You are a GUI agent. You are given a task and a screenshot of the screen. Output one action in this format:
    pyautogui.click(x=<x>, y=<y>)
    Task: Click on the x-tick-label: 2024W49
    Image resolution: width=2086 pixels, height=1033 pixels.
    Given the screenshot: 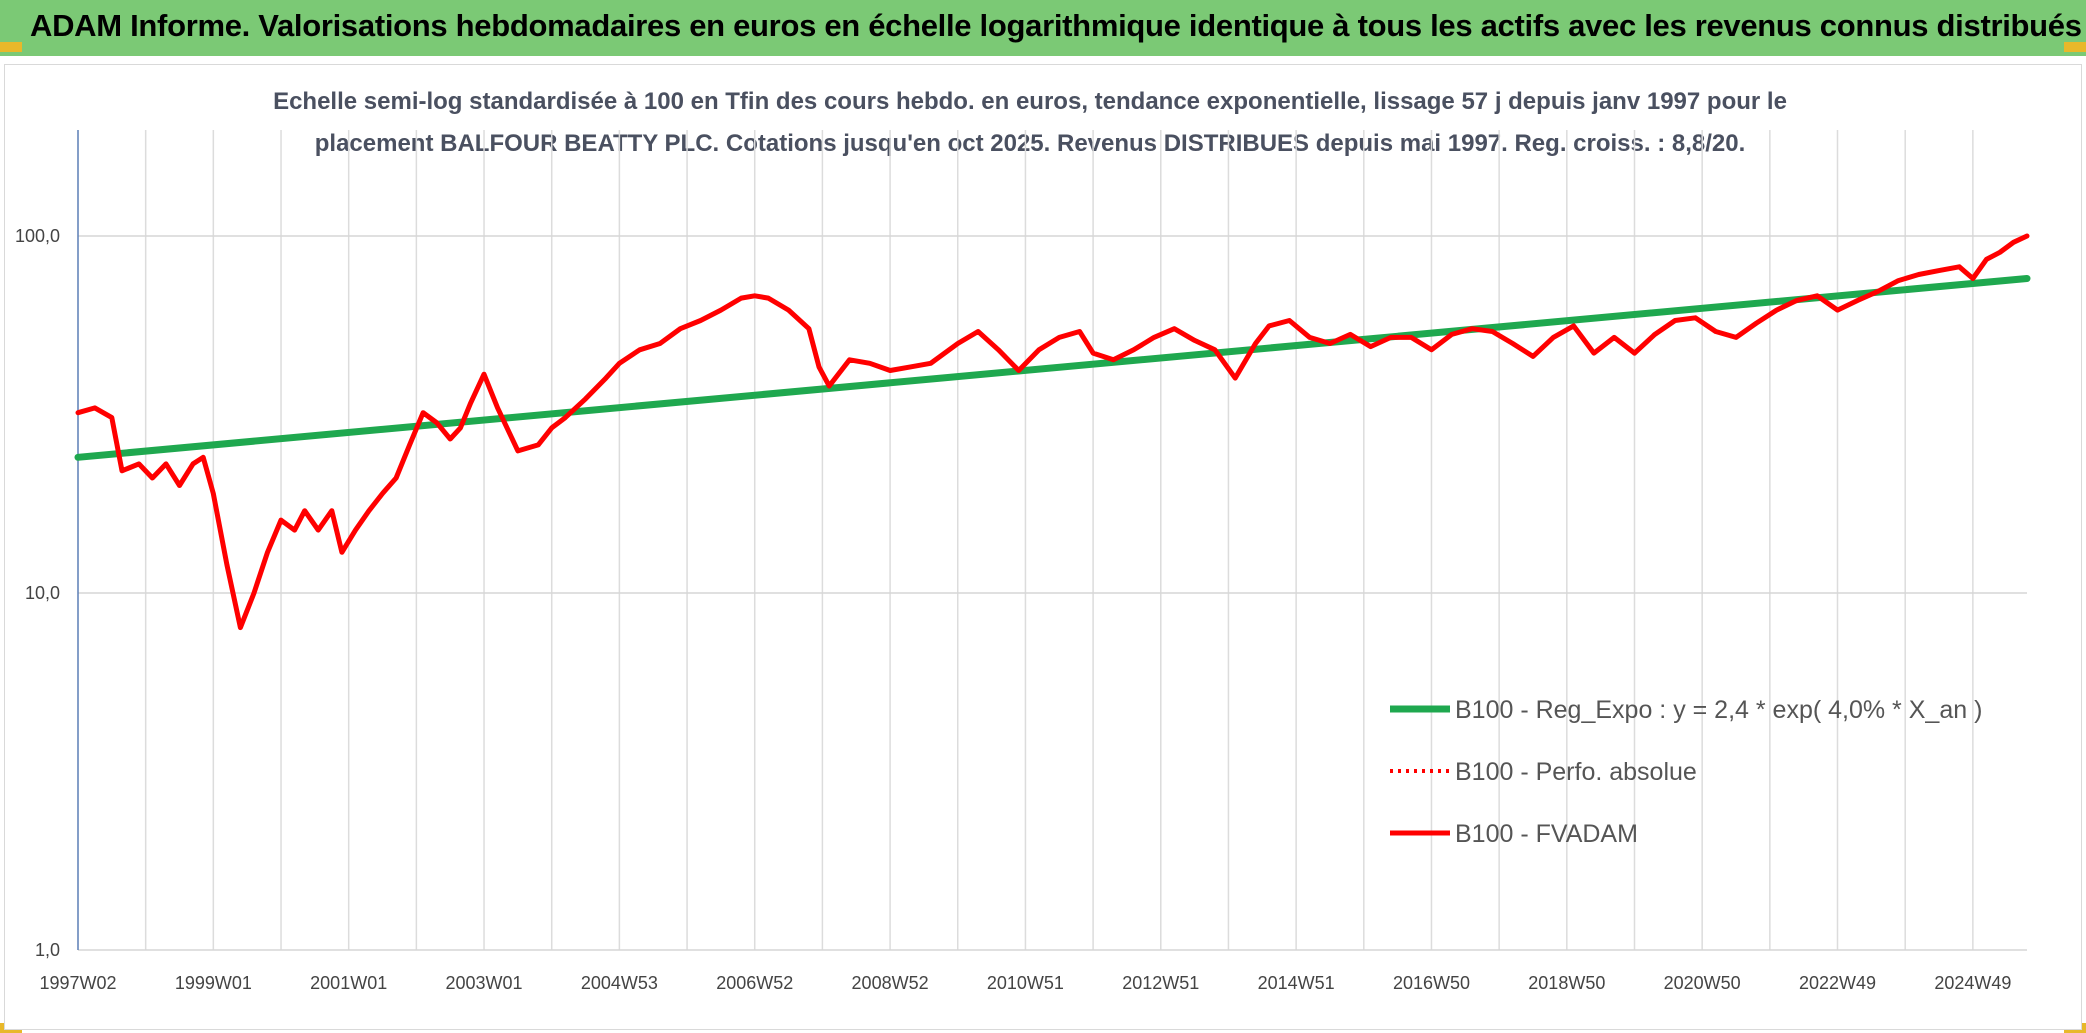 What is the action you would take?
    pyautogui.click(x=1972, y=983)
    